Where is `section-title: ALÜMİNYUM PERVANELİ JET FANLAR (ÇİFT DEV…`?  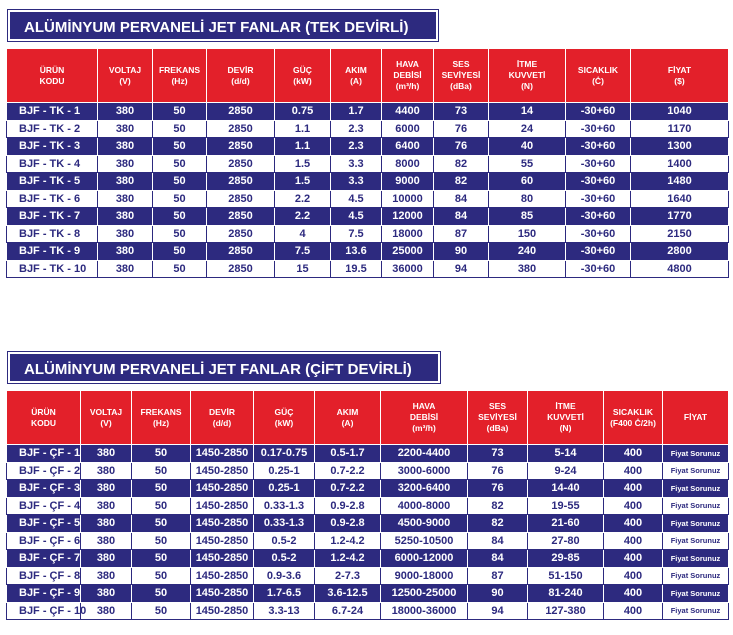
section-title: ALÜMİNYUM PERVANELİ JET FANLAR (ÇİFT DEV… is located at coordinates (224, 367).